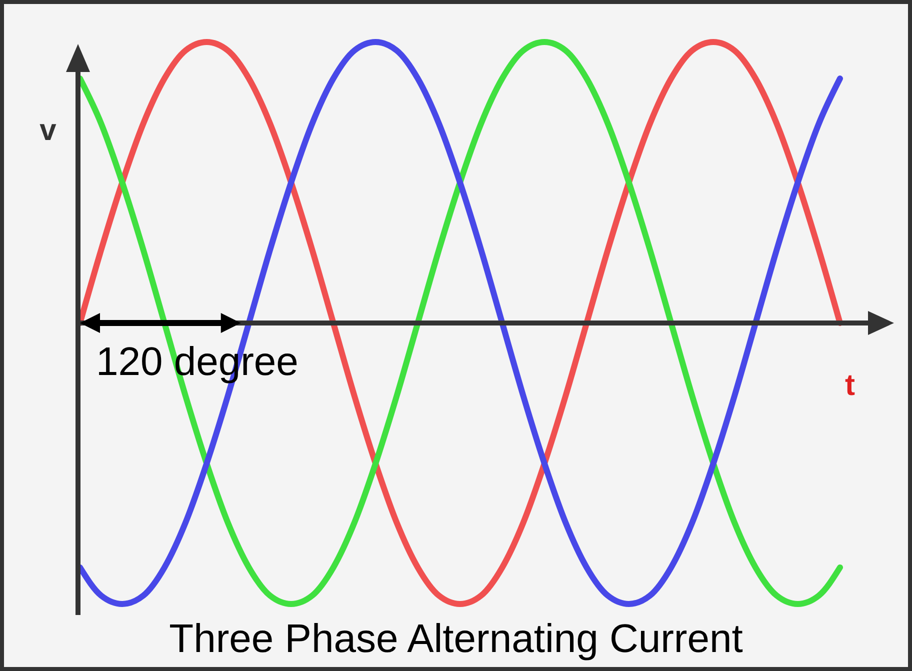 This screenshot has height=671, width=912. Describe the element at coordinates (850, 385) in the screenshot. I see `x-axis-title: t` at that location.